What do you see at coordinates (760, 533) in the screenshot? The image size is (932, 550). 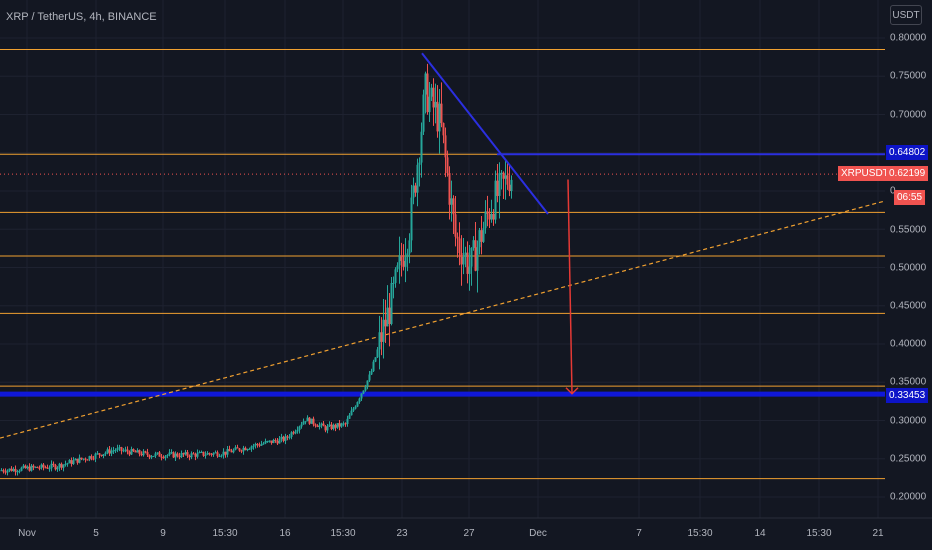 I see `x-tick-label: 14` at bounding box center [760, 533].